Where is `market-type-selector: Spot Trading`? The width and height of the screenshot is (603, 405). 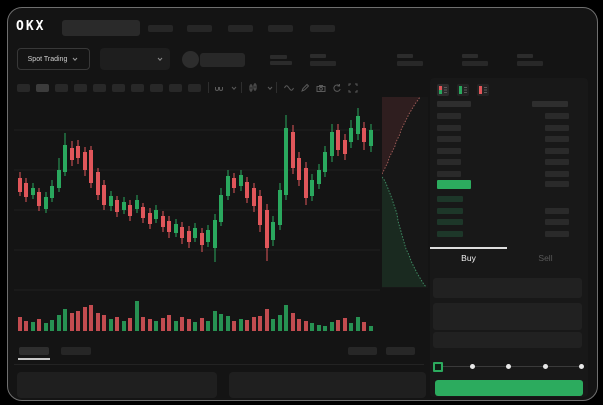 market-type-selector: Spot Trading is located at coordinates (53, 59).